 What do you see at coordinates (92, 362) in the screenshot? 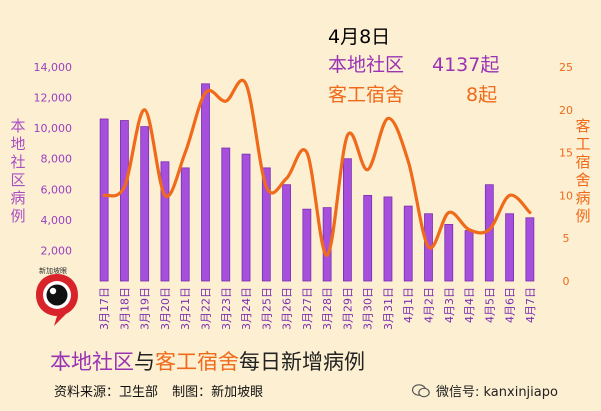
I see `bottom-title-local: 本地社区` at bounding box center [92, 362].